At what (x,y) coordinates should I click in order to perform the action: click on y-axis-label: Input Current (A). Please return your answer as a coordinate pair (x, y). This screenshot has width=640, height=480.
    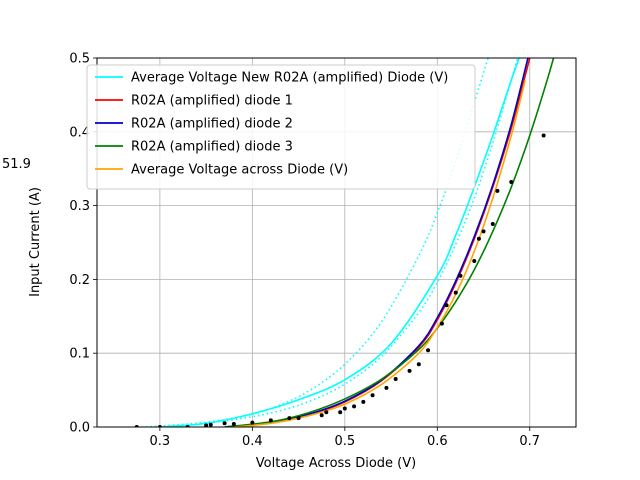
    Looking at the image, I should click on (35, 242).